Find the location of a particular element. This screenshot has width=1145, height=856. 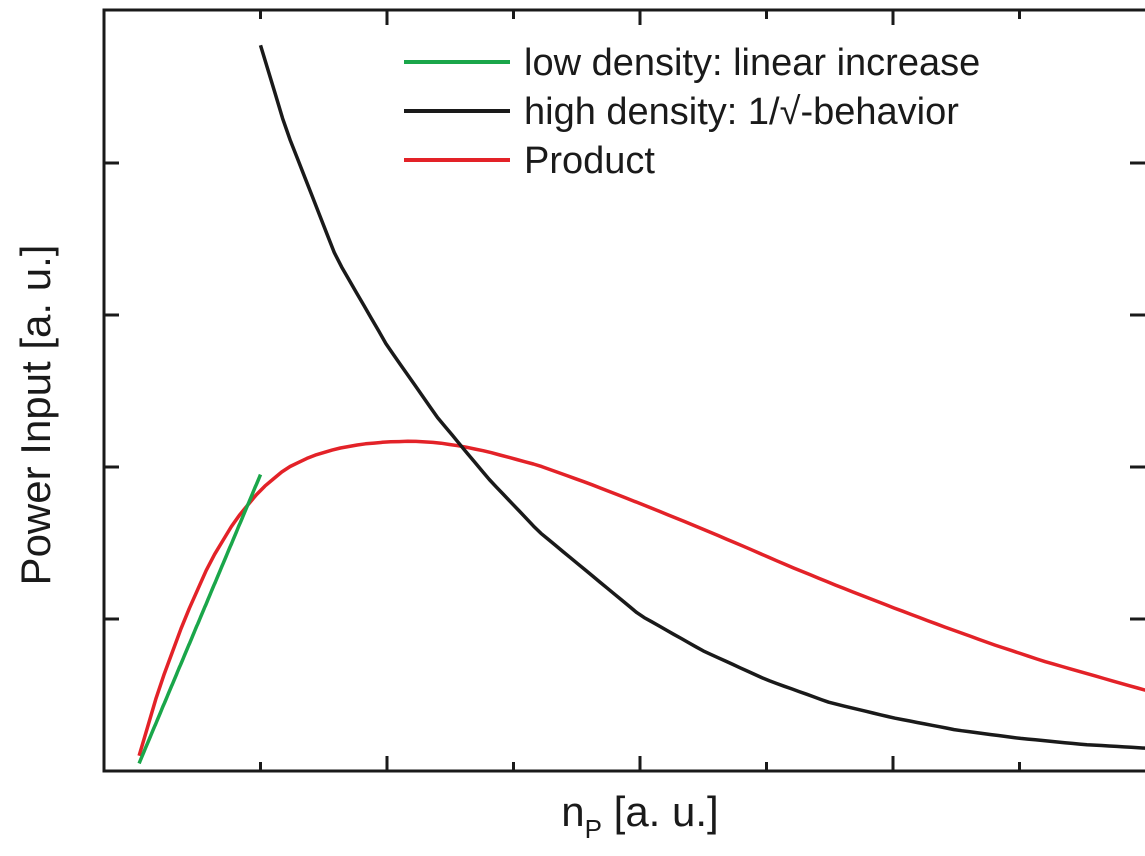

x-axis-label-unit: [a. u.] is located at coordinates (660, 811).